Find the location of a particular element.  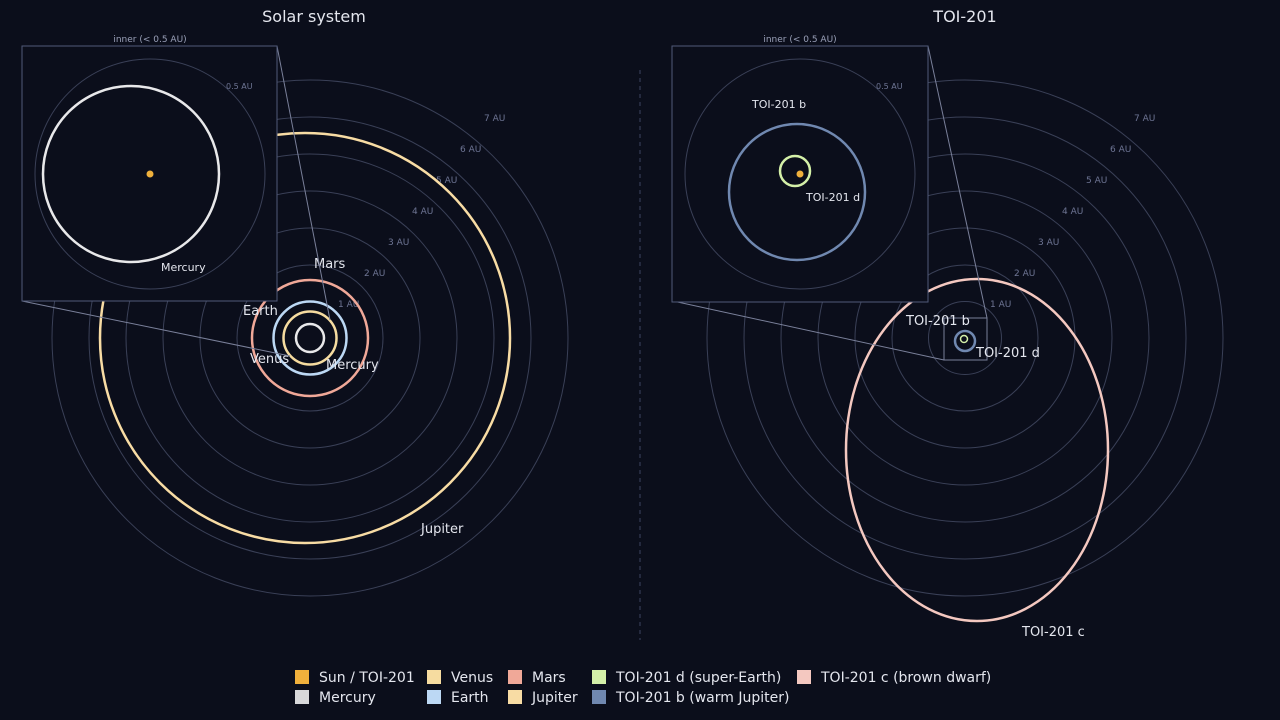

legend-label-sun: Sun / TOI-201 is located at coordinates (367, 678).